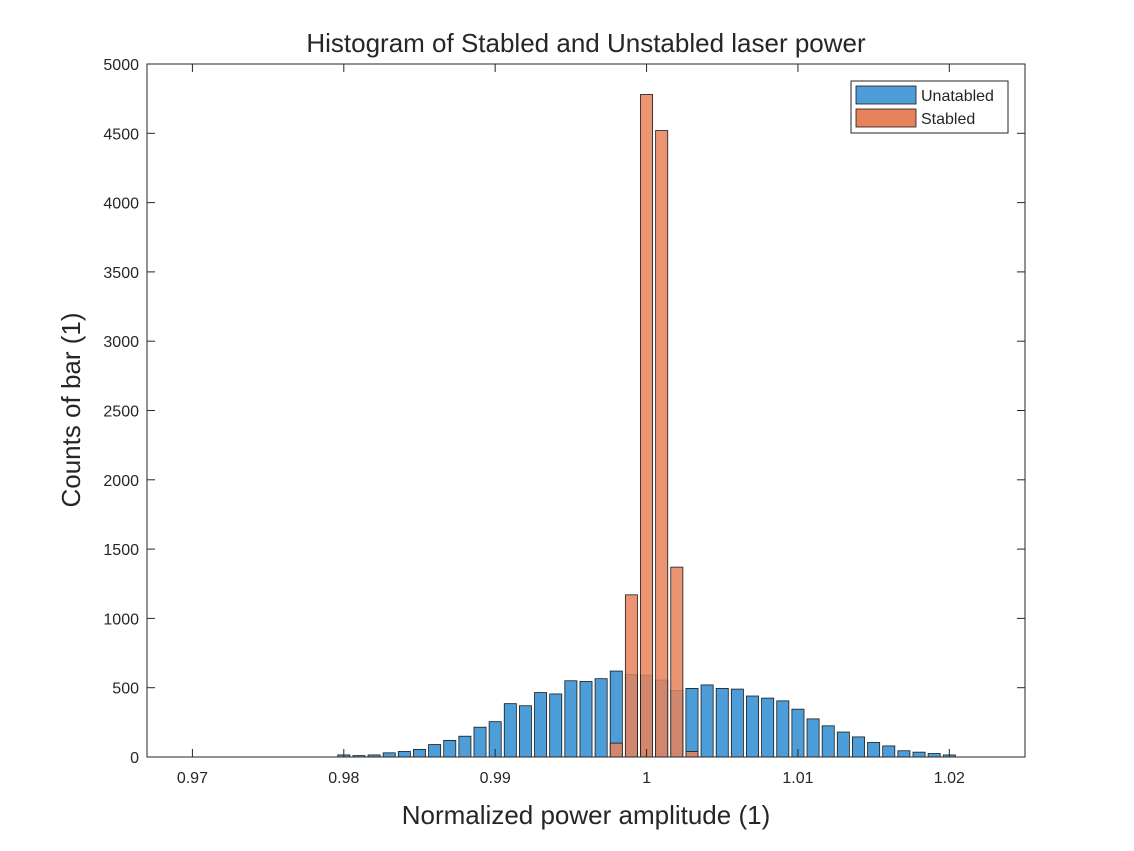 The height and width of the screenshot is (851, 1134). I want to click on legend-label: Unatabled, so click(957, 96).